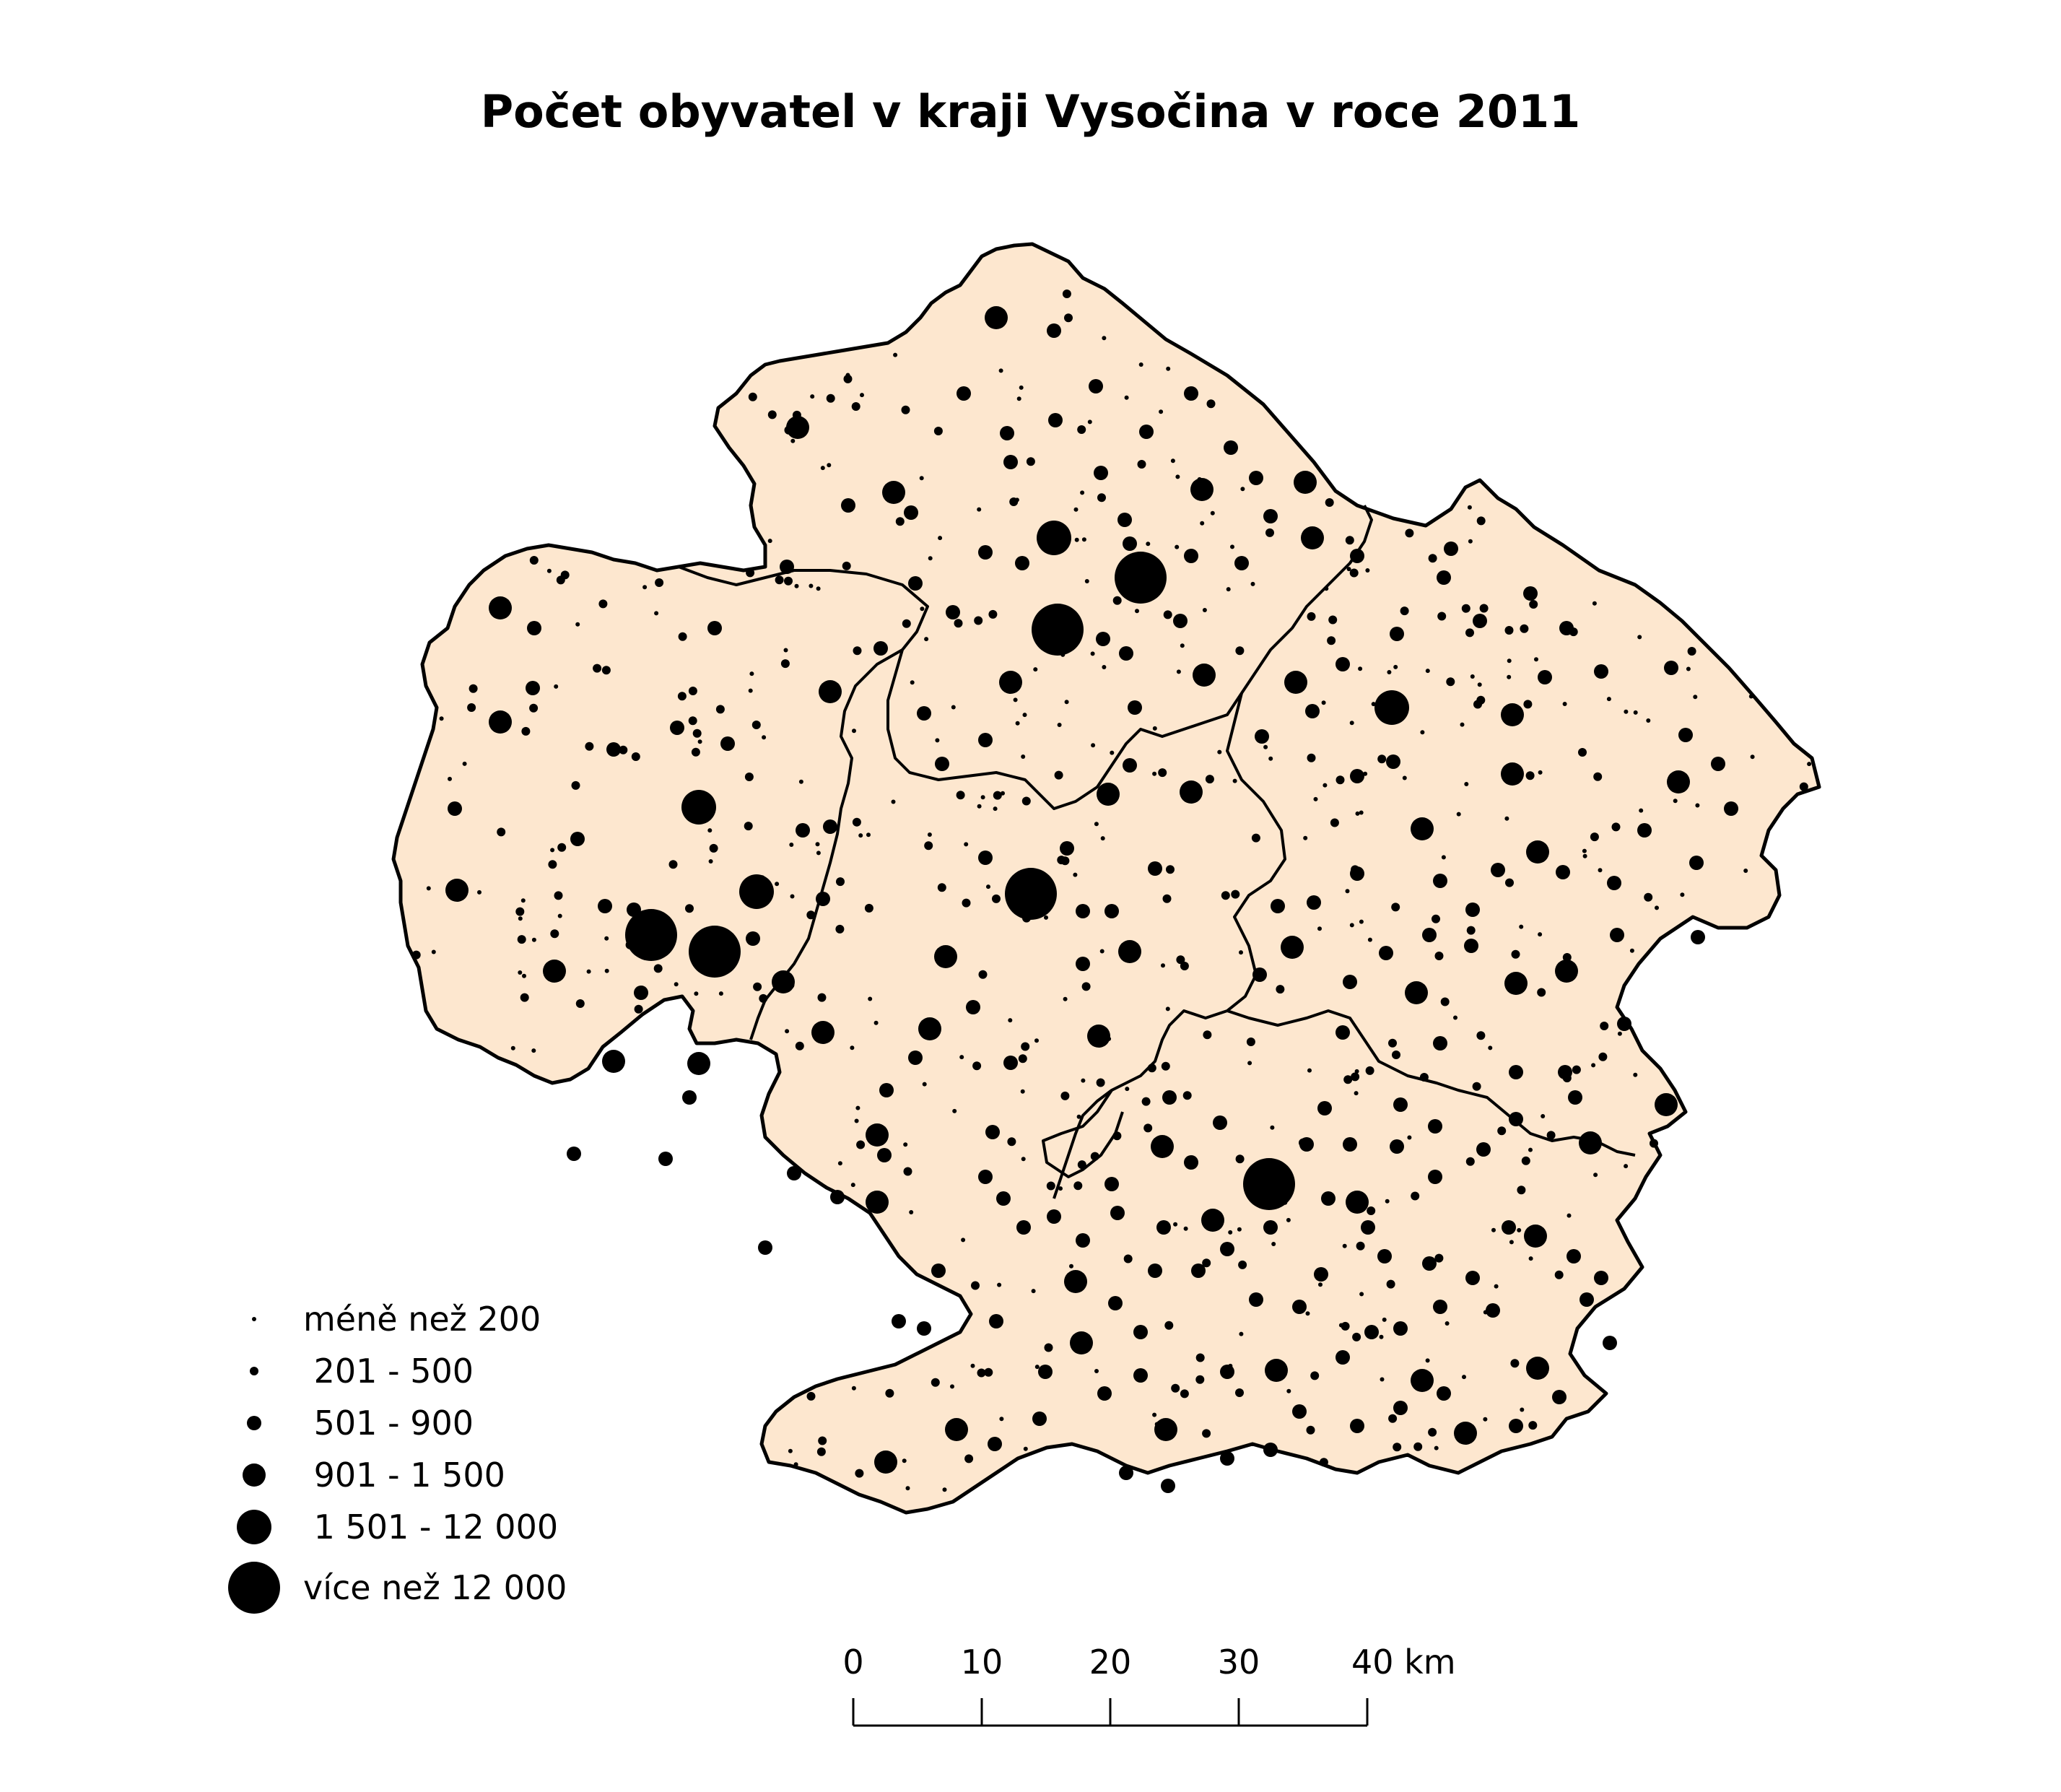  I want to click on legend-label-3: 501 - 900, so click(388, 1423).